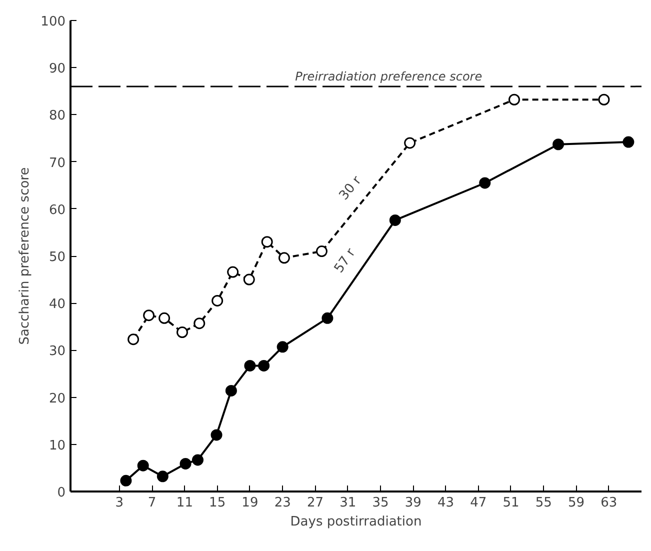 This screenshot has width=651, height=551. I want to click on x-tick-label: 11, so click(184, 503).